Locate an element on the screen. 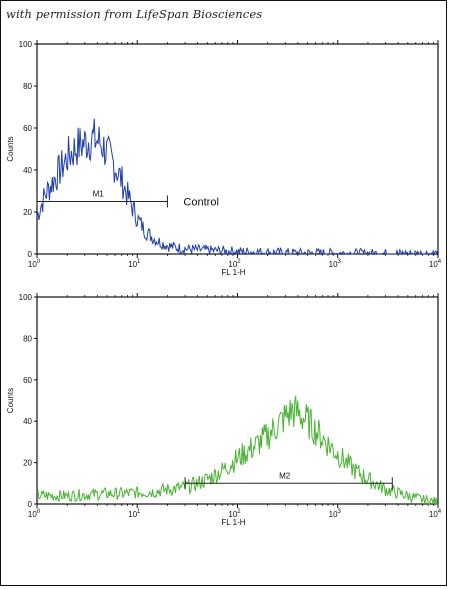  sample-annotation: Control is located at coordinates (200, 203).